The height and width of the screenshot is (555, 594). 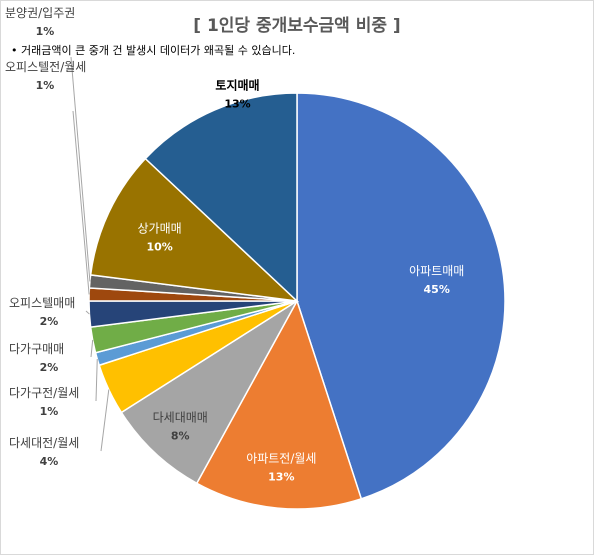 I want to click on slice-name-label: 아파트매매, so click(x=436, y=271).